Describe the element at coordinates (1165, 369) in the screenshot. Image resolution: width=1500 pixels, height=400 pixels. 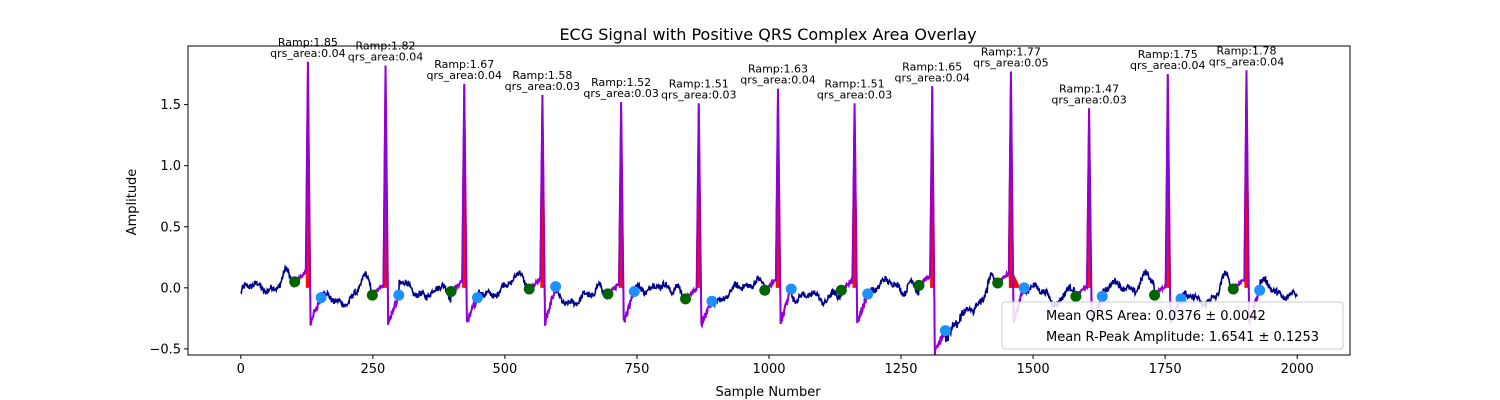
I see `x-tick-label: 1750` at that location.